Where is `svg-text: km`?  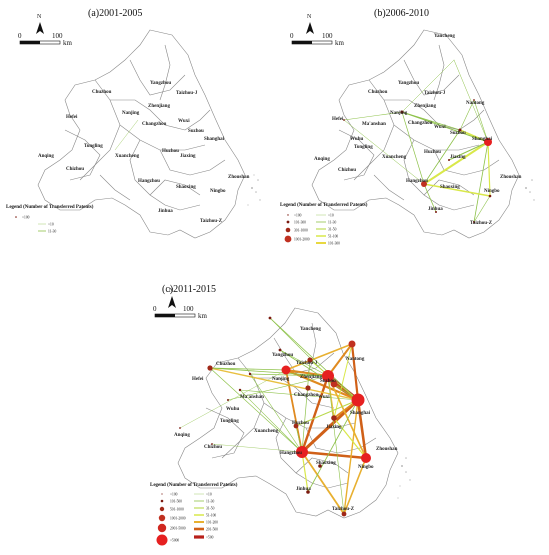 svg-text: km is located at coordinates (340, 43).